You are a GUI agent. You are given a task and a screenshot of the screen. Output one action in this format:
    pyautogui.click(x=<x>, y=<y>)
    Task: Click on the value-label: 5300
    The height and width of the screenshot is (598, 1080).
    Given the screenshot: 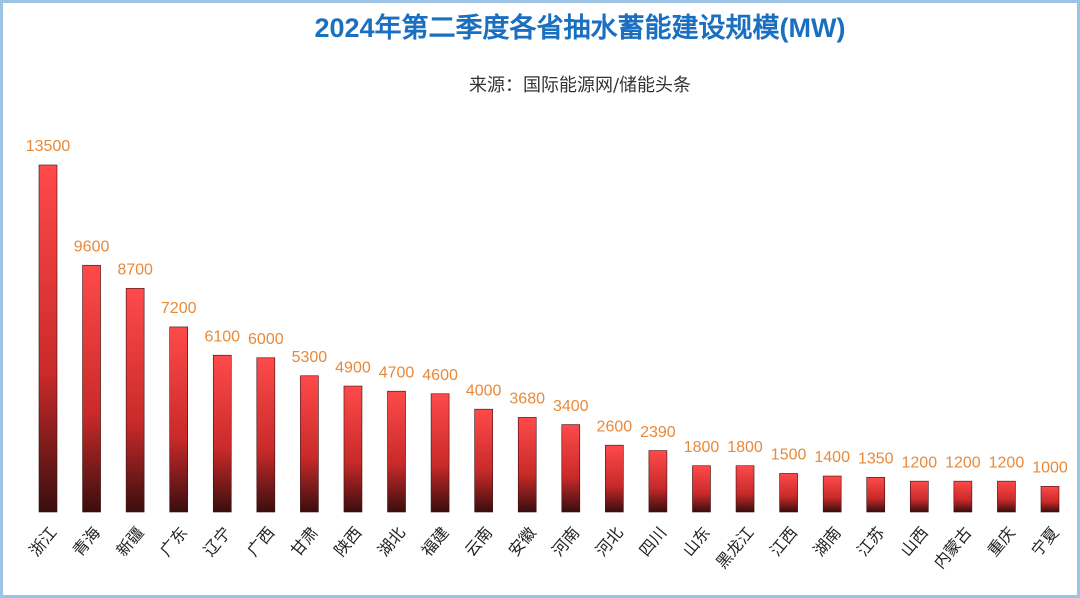 What is the action you would take?
    pyautogui.click(x=310, y=357)
    